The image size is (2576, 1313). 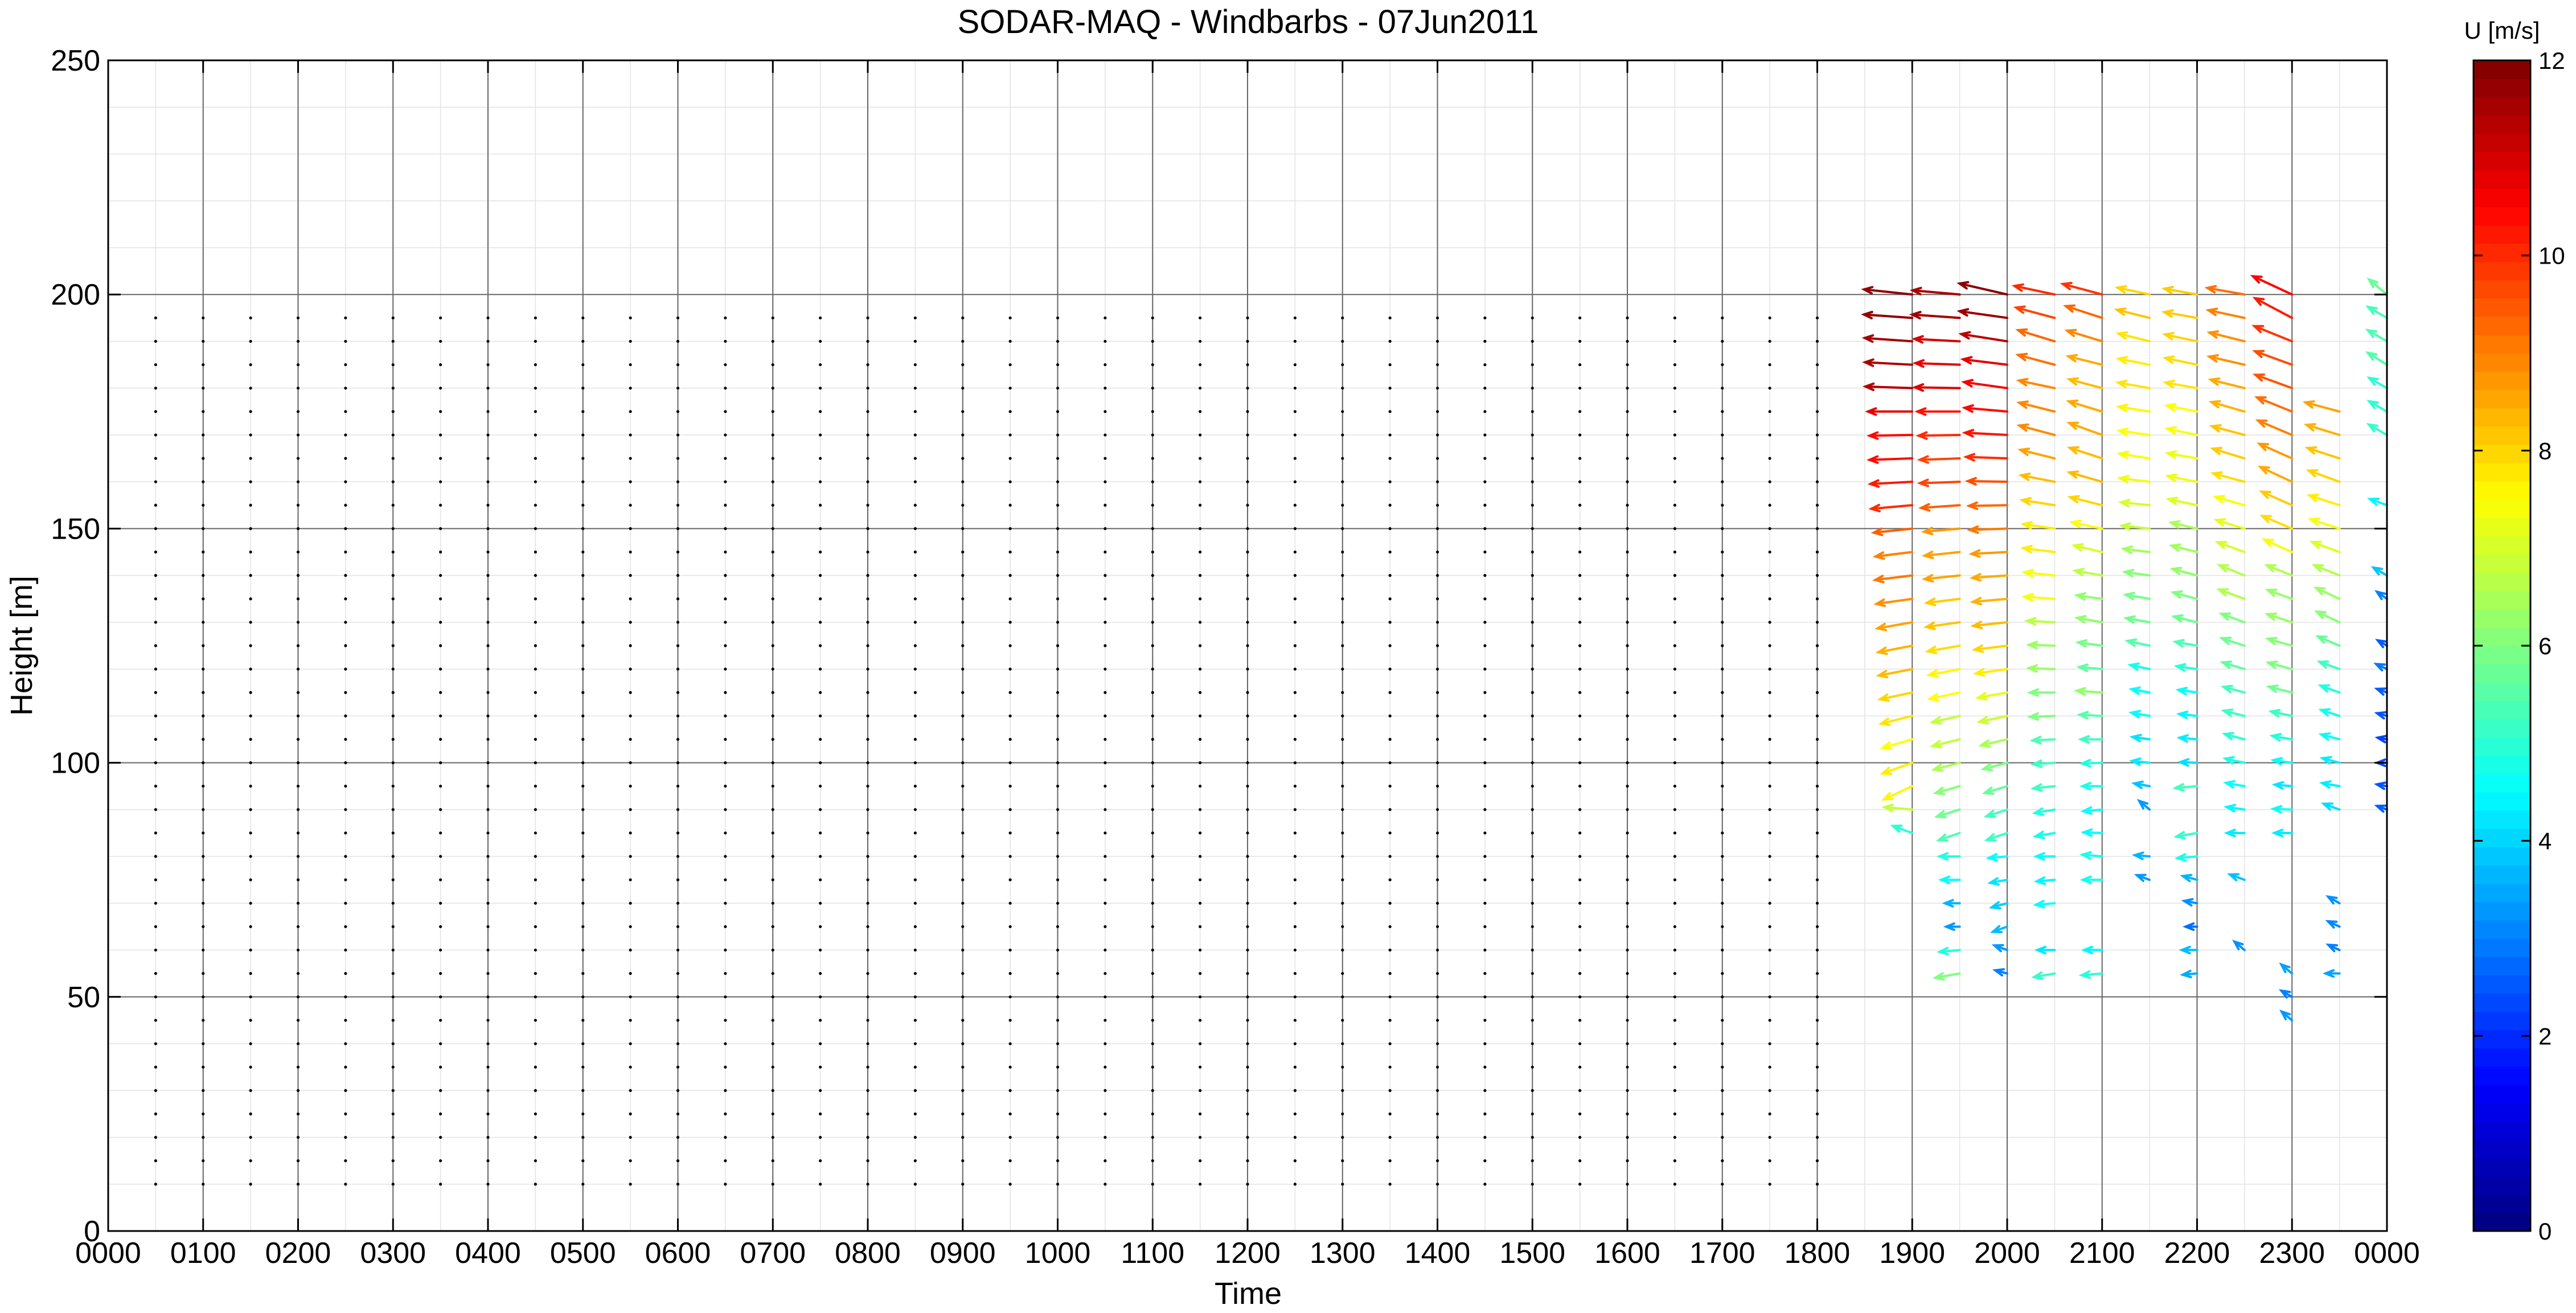 I want to click on x-tick-label: 0100, so click(x=203, y=1253).